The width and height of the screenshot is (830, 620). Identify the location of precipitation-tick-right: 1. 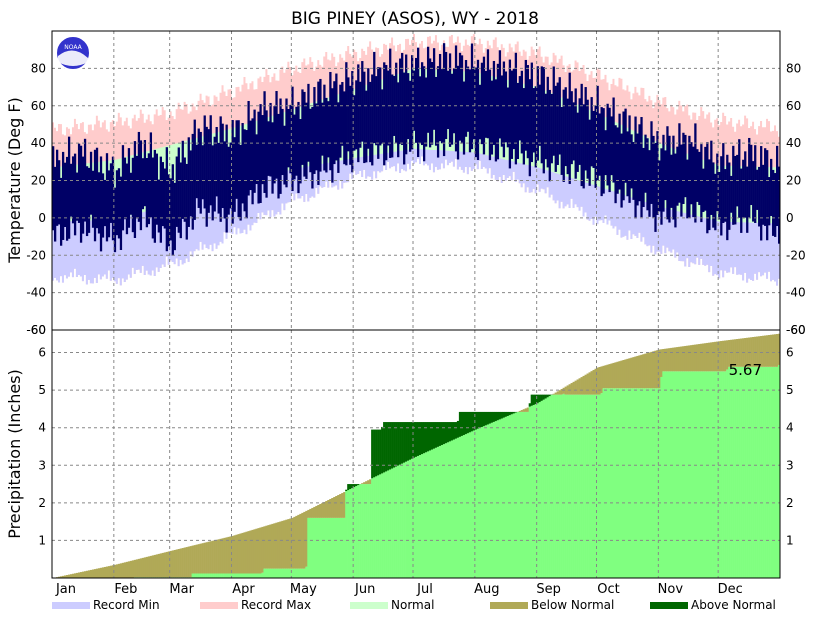
(790, 540).